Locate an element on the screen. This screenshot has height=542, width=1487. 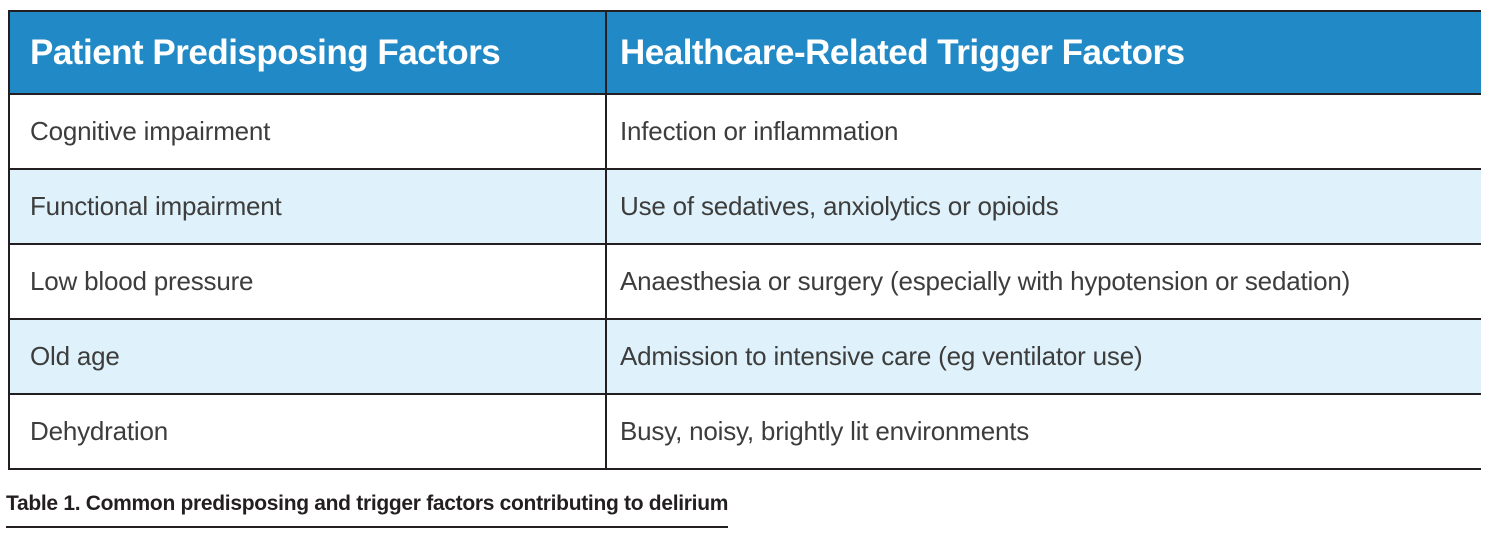
table-cell-predisposing-factor: Functional impairment is located at coordinates (308, 206).